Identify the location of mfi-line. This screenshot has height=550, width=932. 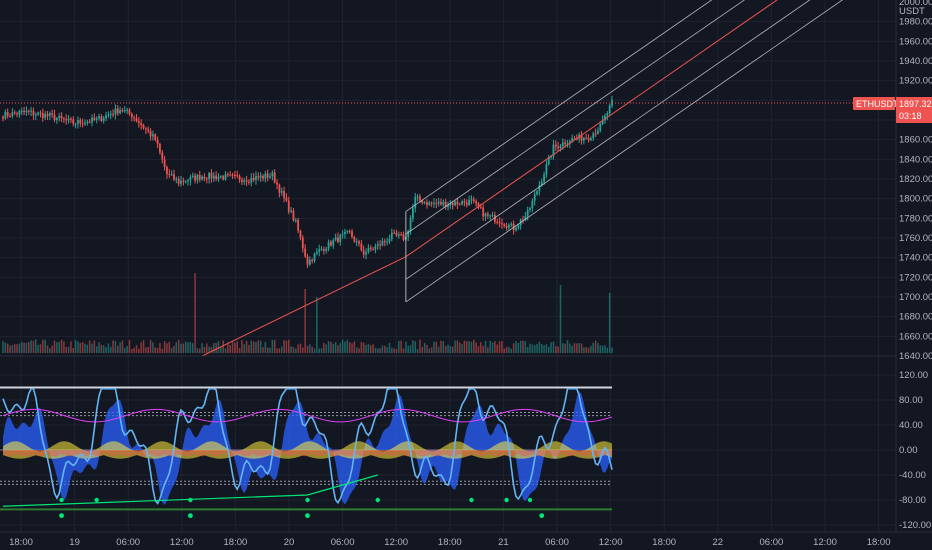
(307, 415).